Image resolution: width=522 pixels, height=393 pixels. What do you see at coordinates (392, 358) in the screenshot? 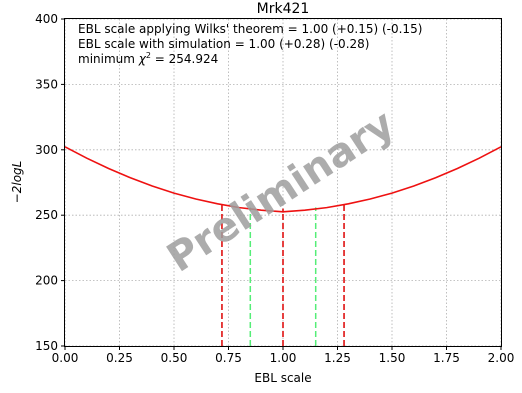
I see `x-tick-label-6: 1.50` at bounding box center [392, 358].